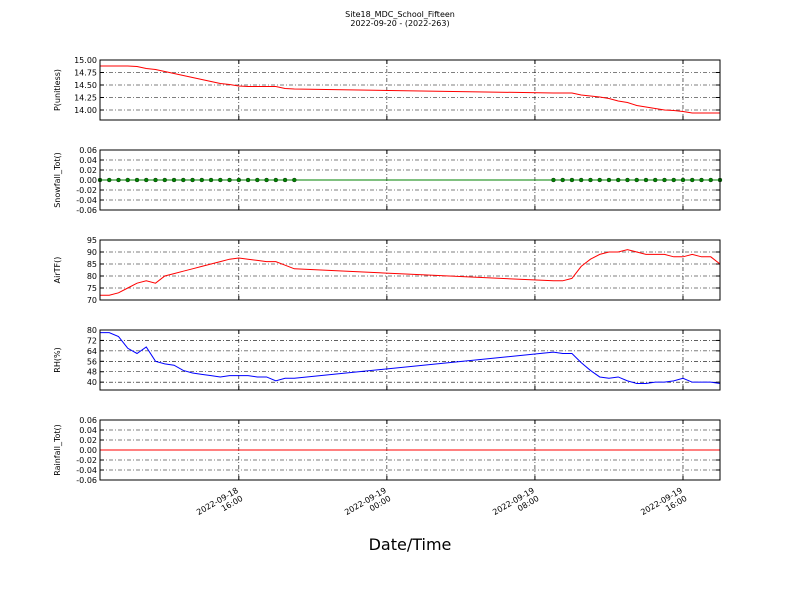 This screenshot has width=800, height=600. I want to click on y-tick-label: 75, so click(92, 288).